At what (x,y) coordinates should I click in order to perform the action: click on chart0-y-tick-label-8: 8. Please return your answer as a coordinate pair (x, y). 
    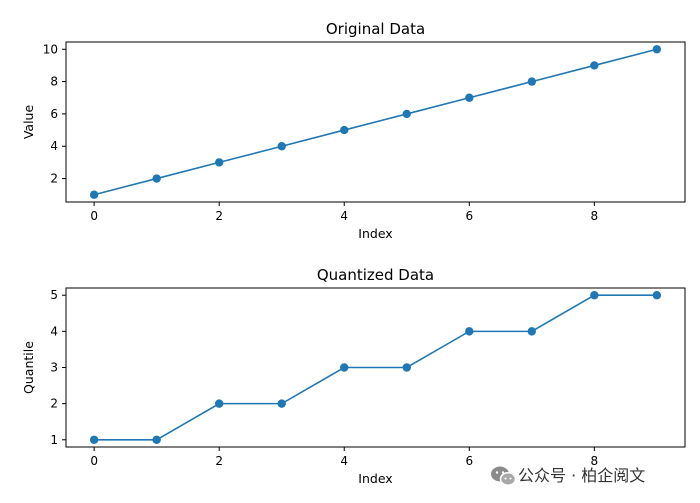
    Looking at the image, I should click on (54, 82).